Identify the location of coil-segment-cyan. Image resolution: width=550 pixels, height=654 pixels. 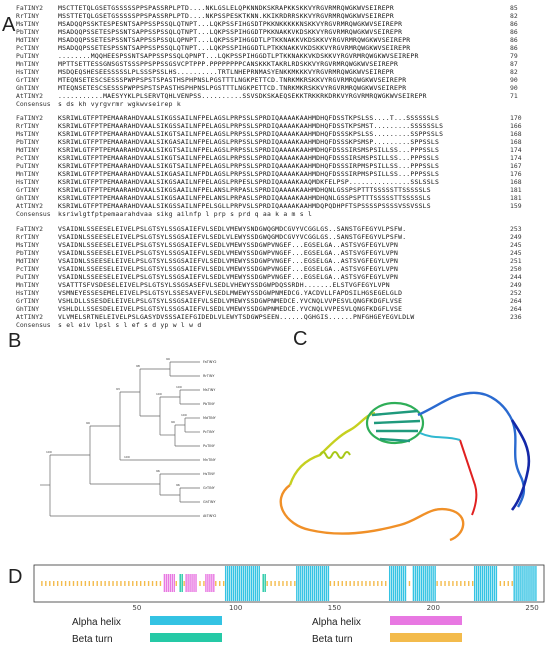
(440, 436).